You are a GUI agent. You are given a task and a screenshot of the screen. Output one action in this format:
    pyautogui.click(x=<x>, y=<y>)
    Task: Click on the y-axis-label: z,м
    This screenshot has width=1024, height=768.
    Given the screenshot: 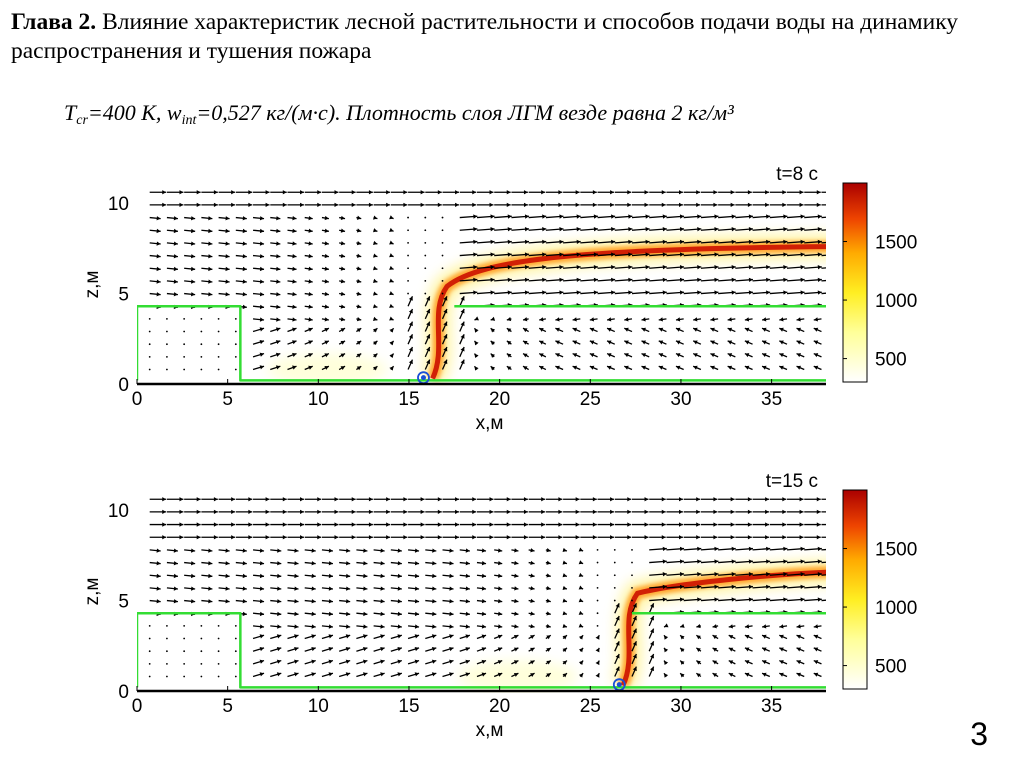 What is the action you would take?
    pyautogui.click(x=92, y=285)
    